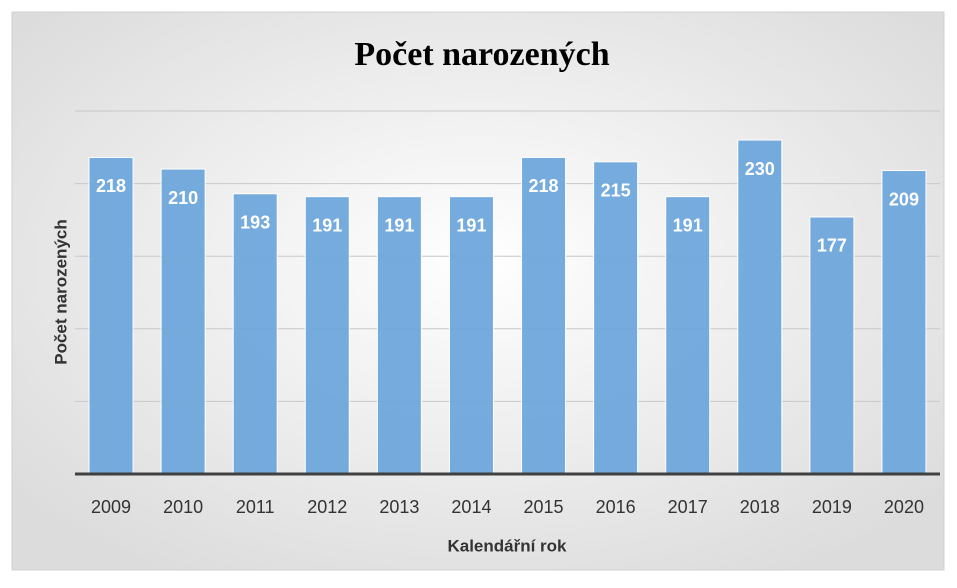 This screenshot has width=957, height=588. I want to click on data-label: 210, so click(183, 198).